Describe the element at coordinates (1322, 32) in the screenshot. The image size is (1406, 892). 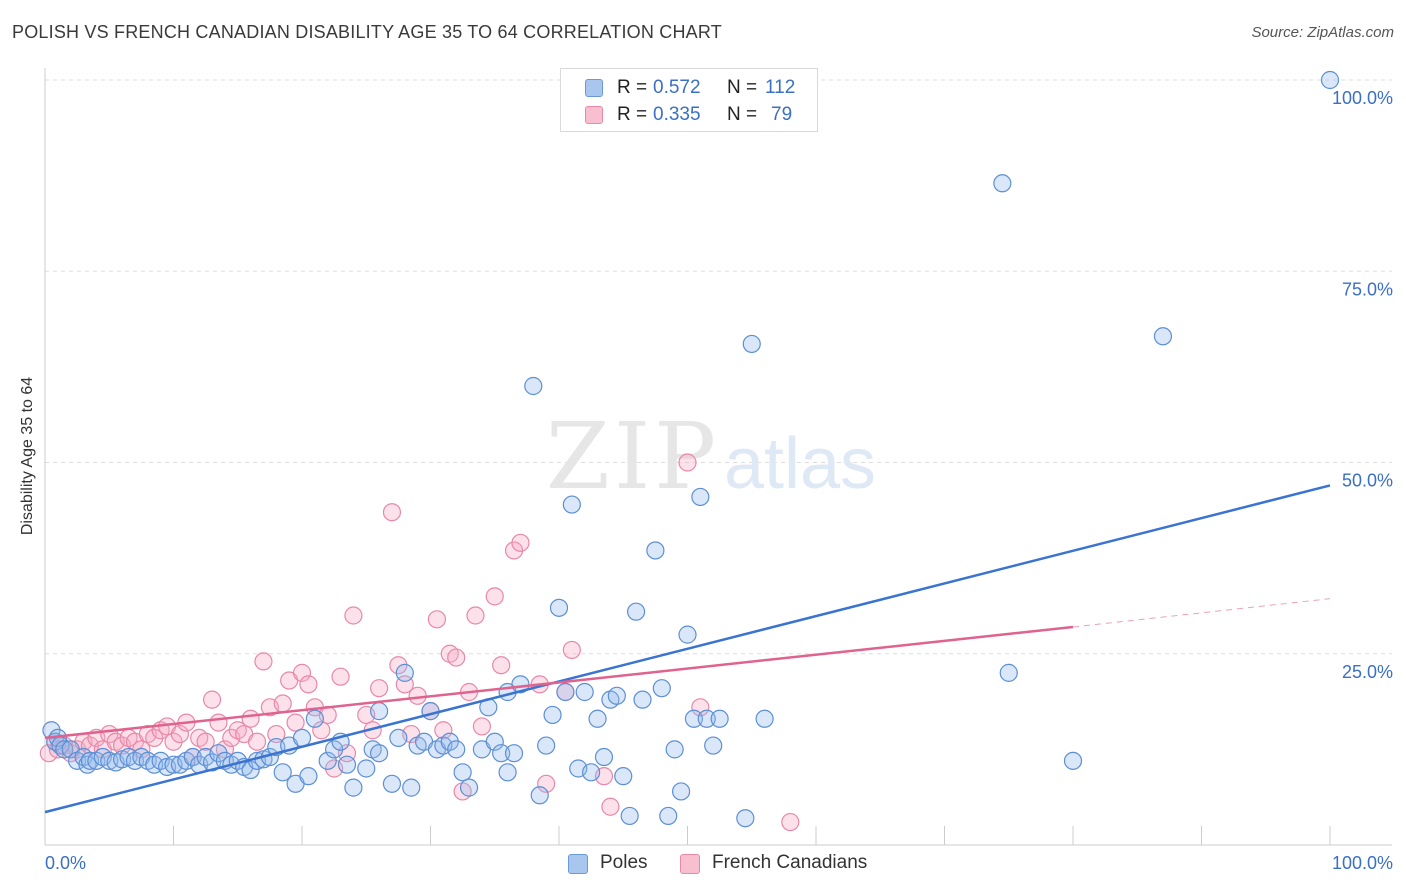
I see `source-credit: Source: ZipAtlas.com` at that location.